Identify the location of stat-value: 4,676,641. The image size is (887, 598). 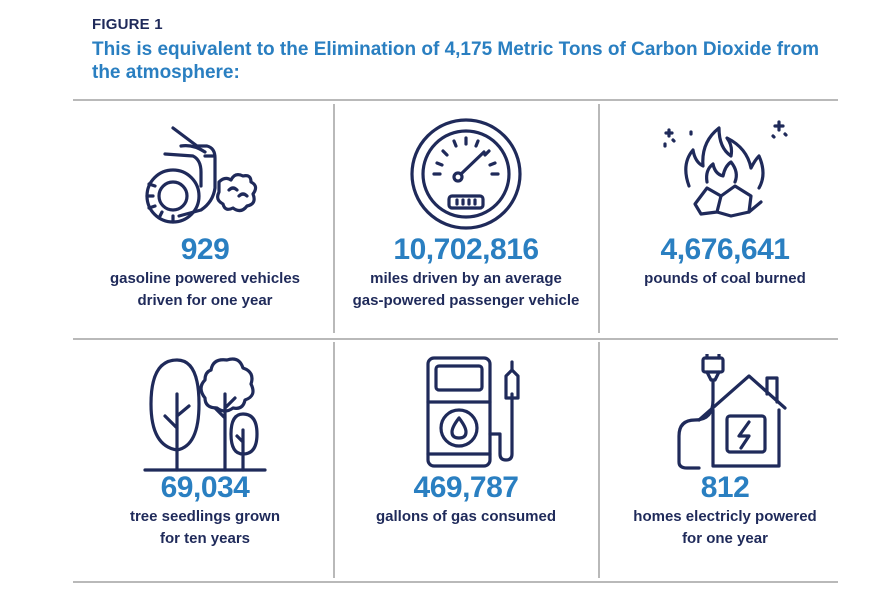
(725, 249).